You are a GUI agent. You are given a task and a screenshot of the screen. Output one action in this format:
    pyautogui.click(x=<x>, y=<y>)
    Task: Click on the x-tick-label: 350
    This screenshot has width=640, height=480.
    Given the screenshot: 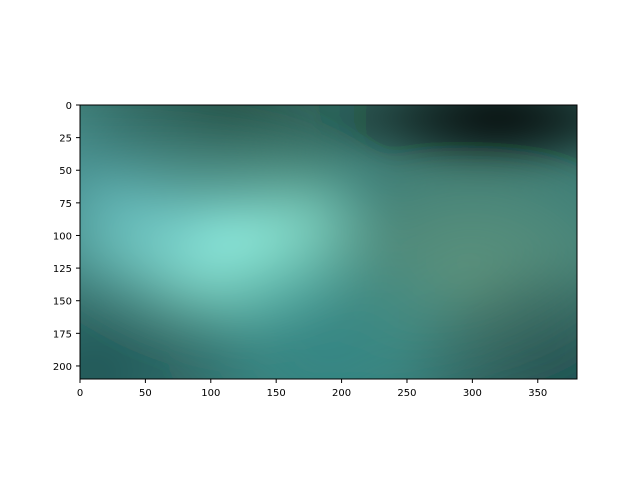 What is the action you would take?
    pyautogui.click(x=537, y=393)
    